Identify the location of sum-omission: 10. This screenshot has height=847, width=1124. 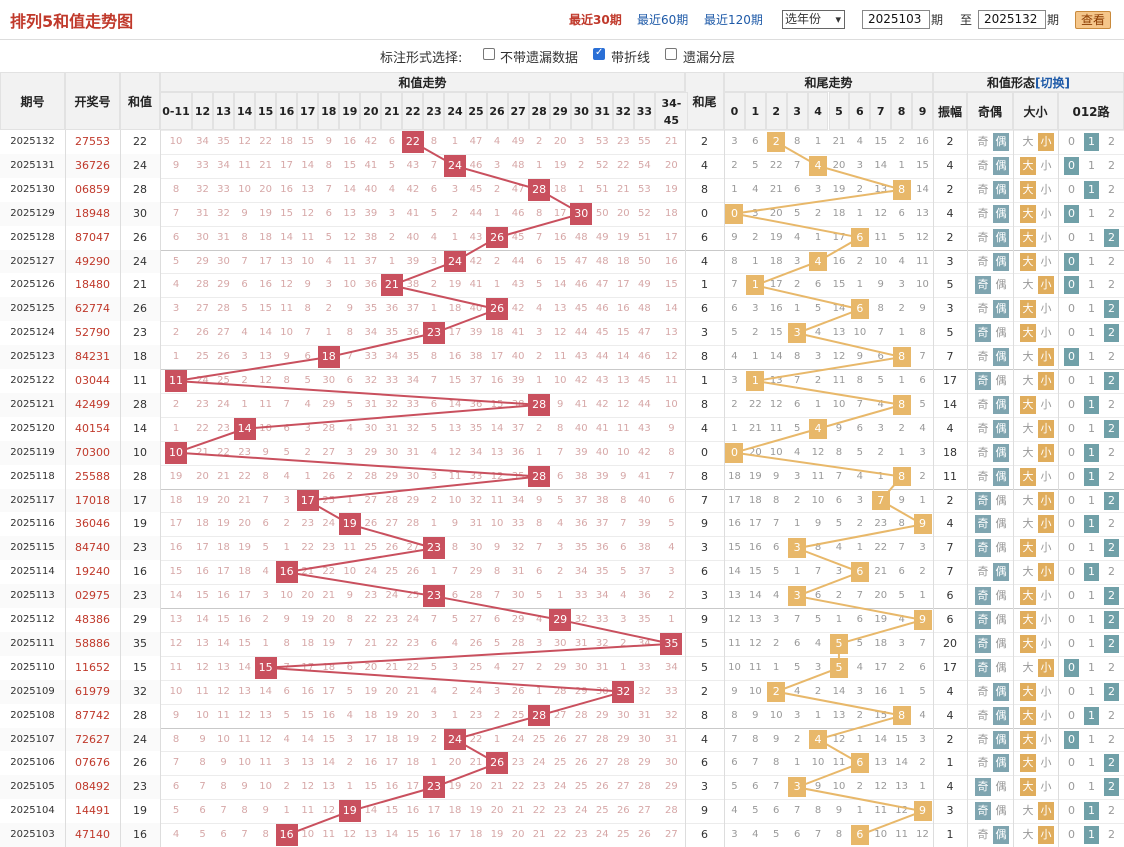
(308, 835).